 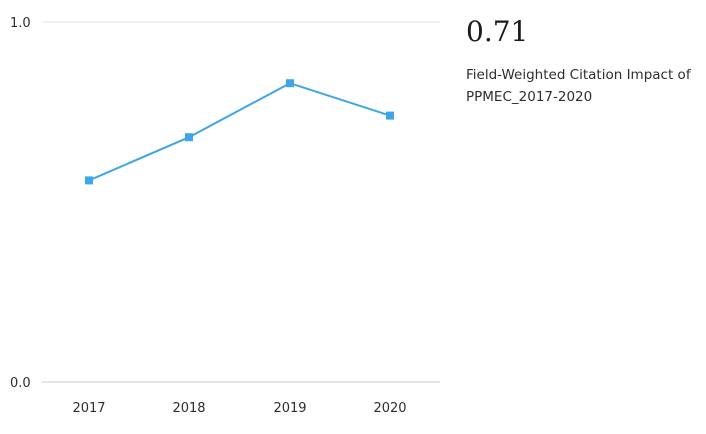 I want to click on x-tick-label-2019: 2019, so click(x=289, y=408).